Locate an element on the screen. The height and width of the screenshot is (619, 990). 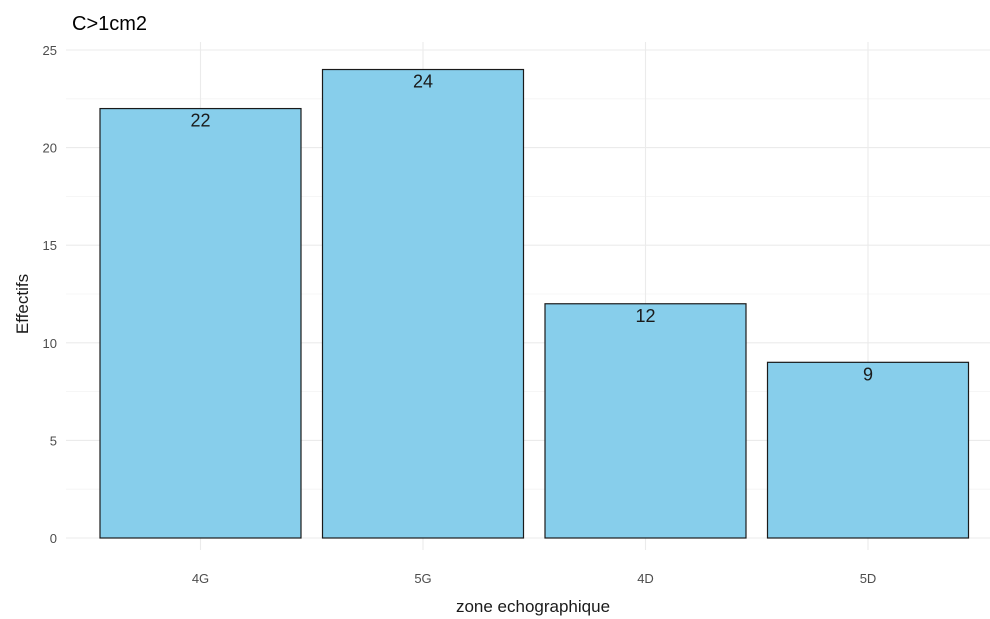
bar-4D is located at coordinates (645, 421).